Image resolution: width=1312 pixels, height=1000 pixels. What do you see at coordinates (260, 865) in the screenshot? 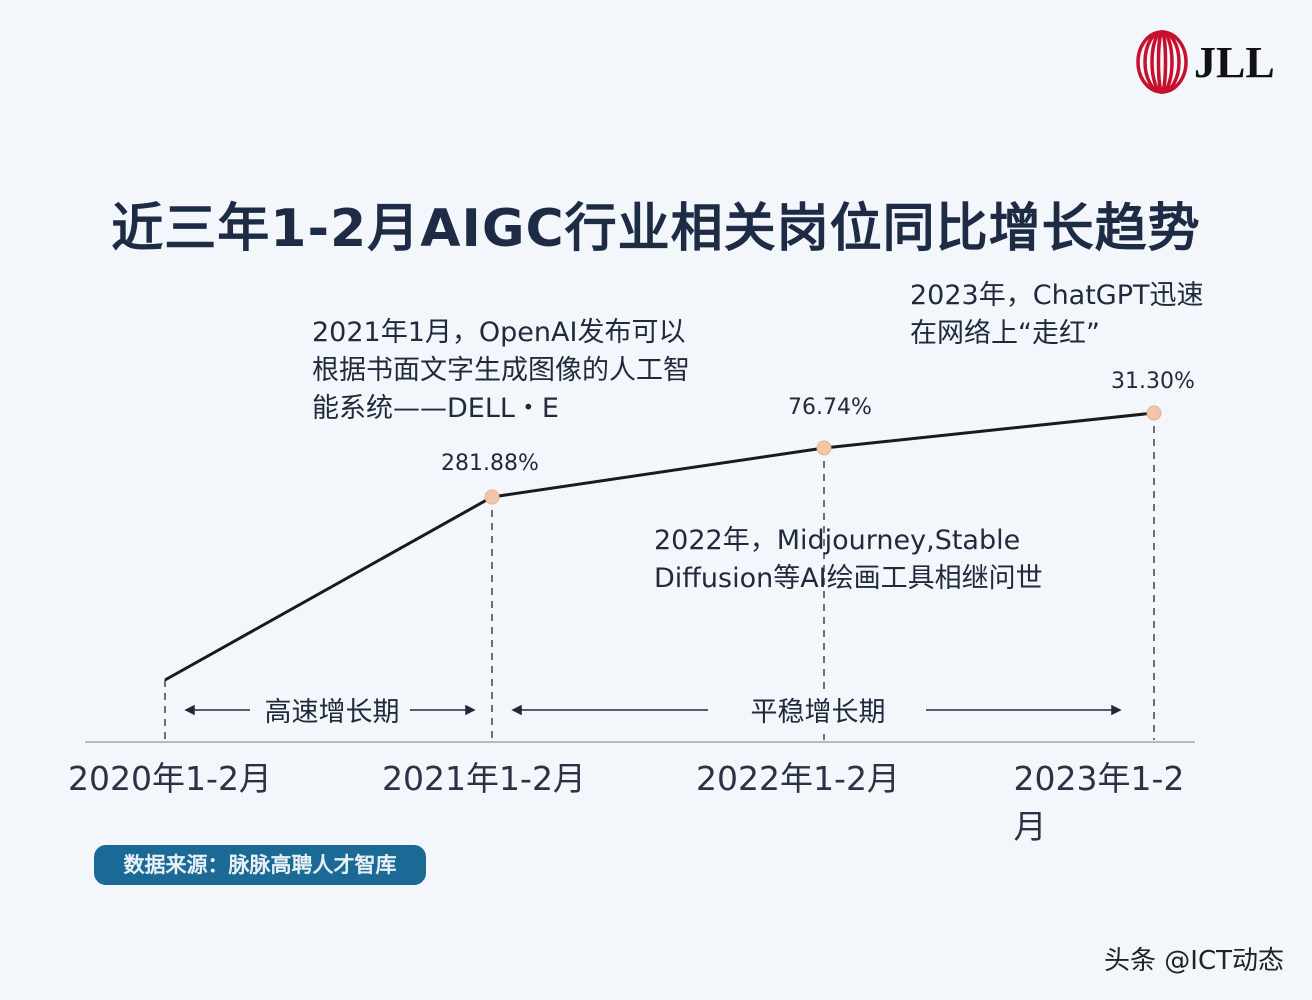
I see `source-badge: 数据来源：脉脉高聘人才智库` at bounding box center [260, 865].